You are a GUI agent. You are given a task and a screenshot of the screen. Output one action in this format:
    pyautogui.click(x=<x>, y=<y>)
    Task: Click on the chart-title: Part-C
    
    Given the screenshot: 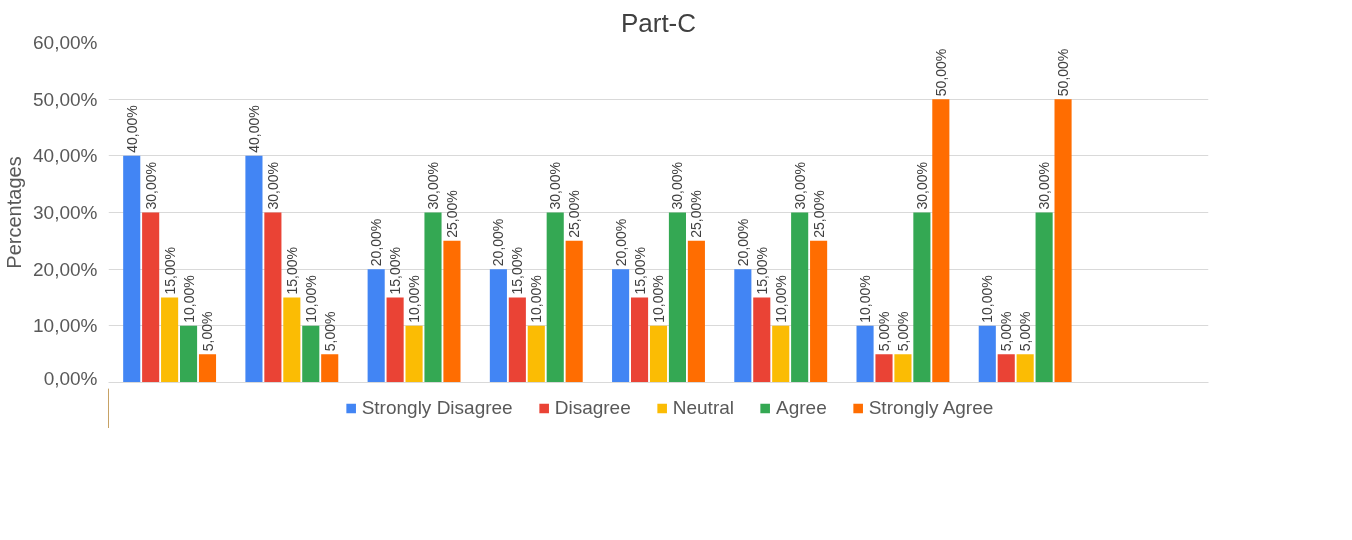 What is the action you would take?
    pyautogui.click(x=658, y=22)
    